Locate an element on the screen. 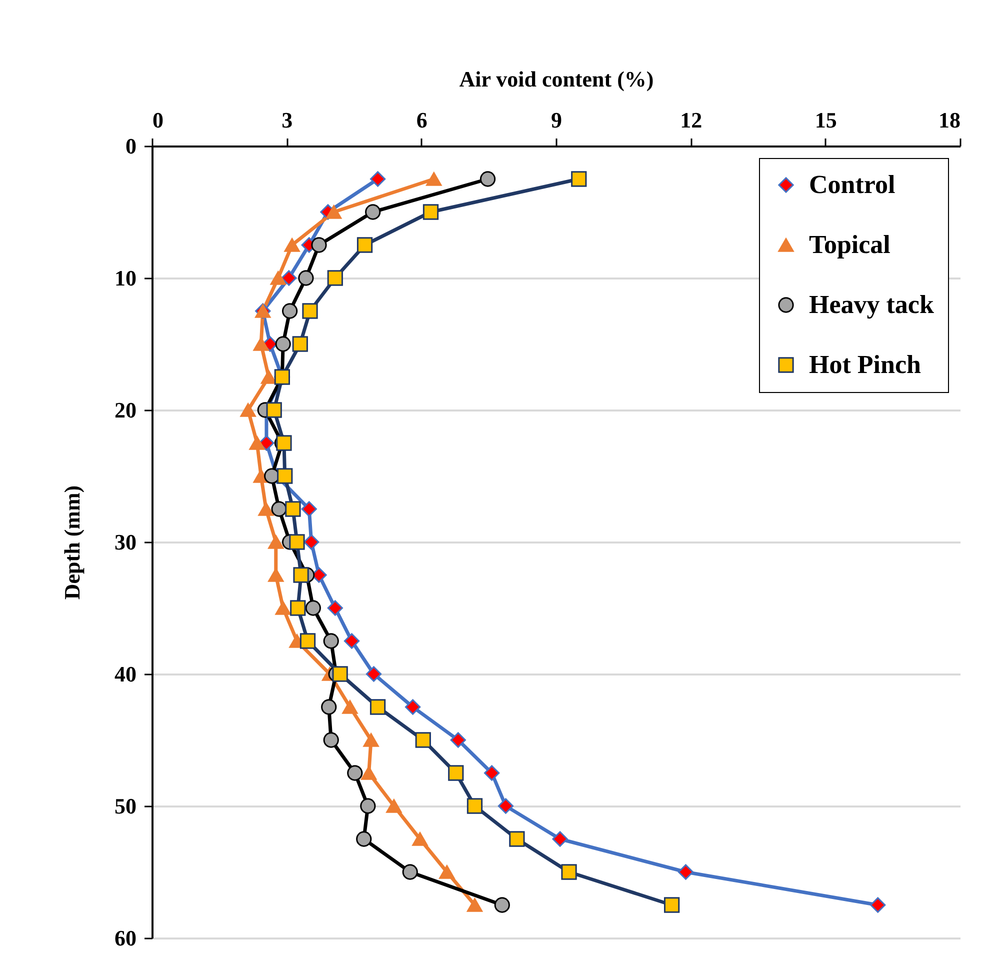  legend-label: Heavy tack is located at coordinates (871, 304).